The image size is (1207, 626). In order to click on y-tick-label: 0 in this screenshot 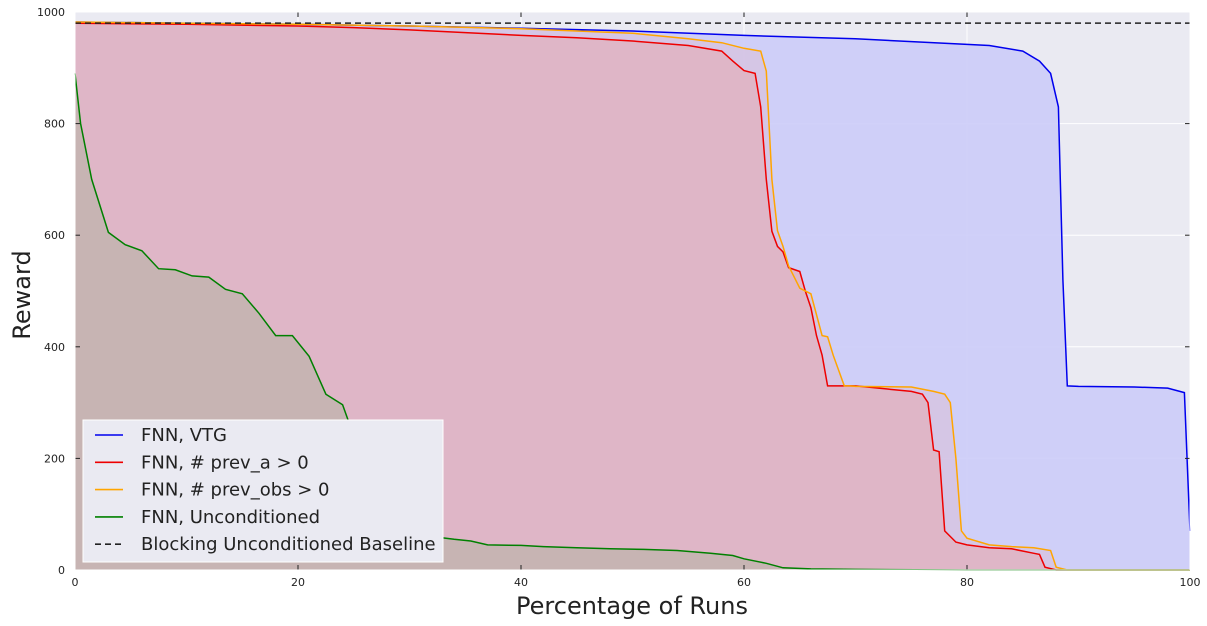, I will do `click(61, 570)`.